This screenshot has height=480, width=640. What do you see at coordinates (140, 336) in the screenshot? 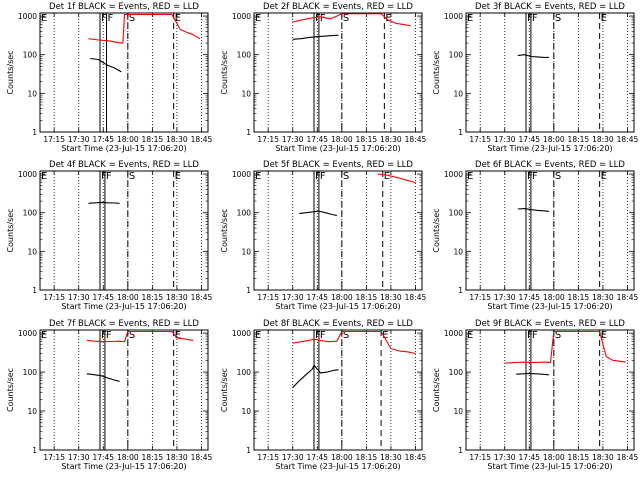
I see `lld-series-line` at bounding box center [140, 336].